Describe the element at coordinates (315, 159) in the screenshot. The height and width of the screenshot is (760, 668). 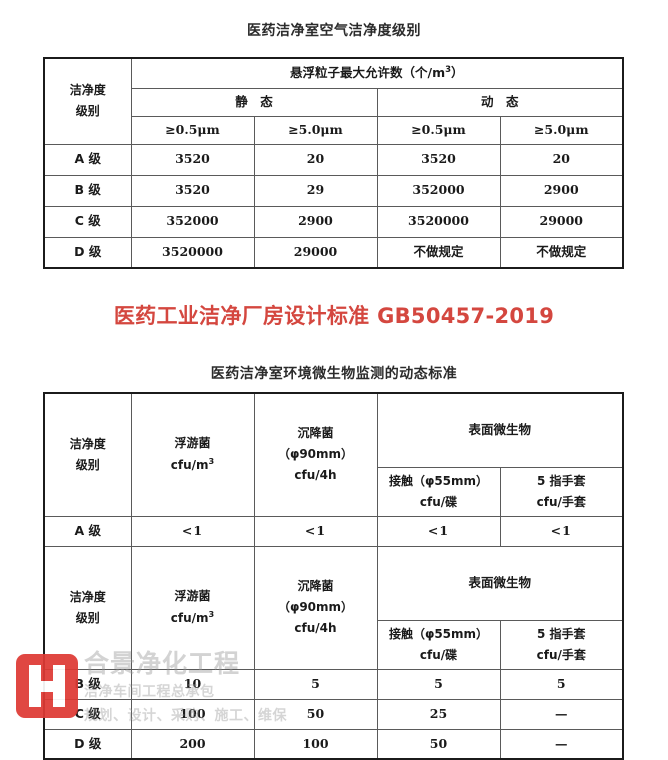
I see `cell-static-50: 20` at that location.